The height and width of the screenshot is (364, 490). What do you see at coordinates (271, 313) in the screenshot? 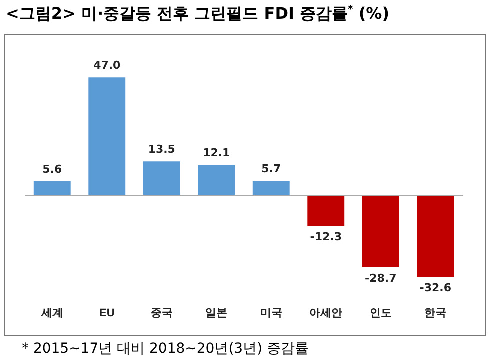
I see `x-tick-label: 미국` at bounding box center [271, 313].